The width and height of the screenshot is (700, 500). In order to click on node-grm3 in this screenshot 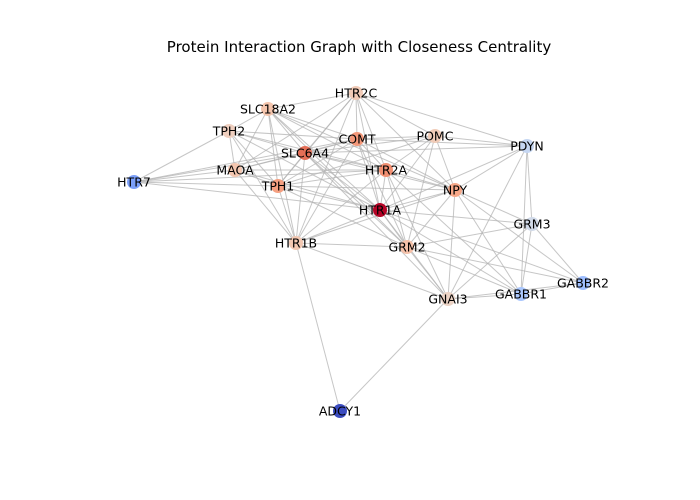, I will do `click(532, 224)`.